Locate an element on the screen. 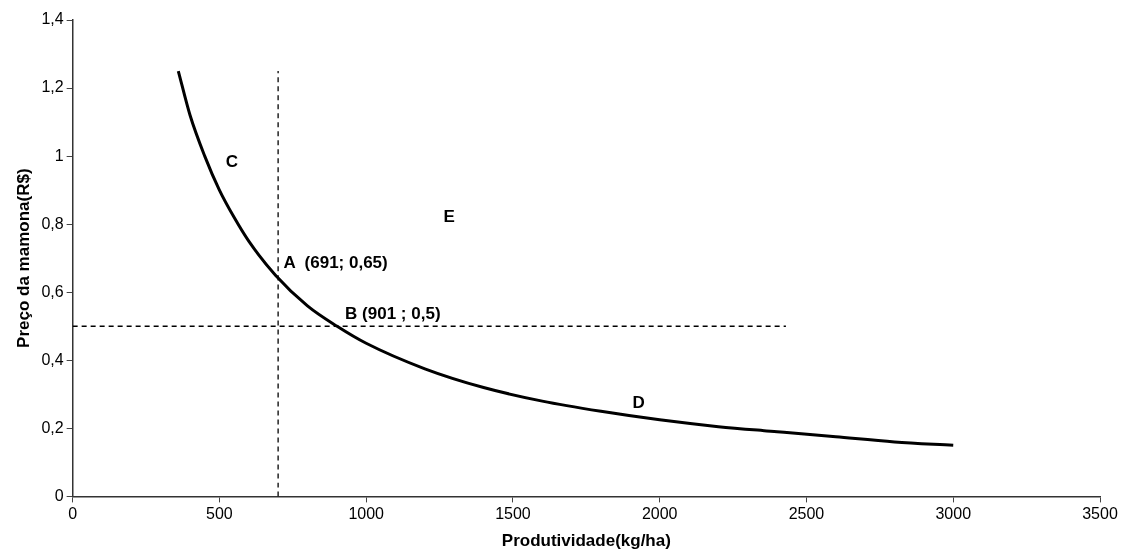  x-axis-title: Produtividade(kg/ha) is located at coordinates (586, 541).